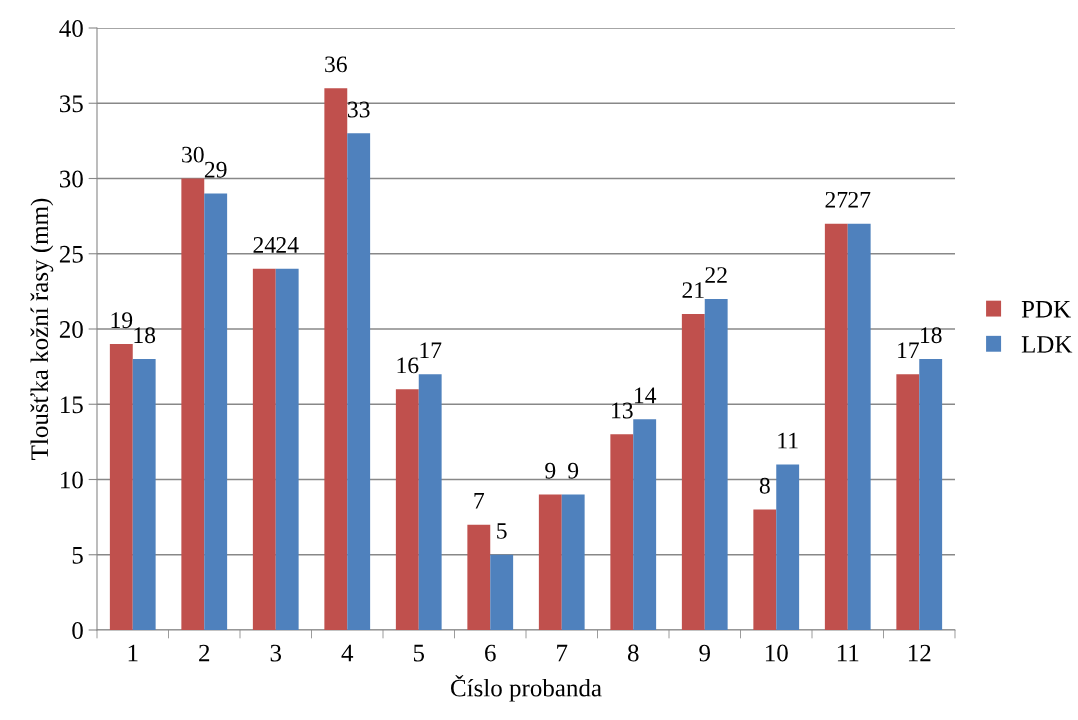 The height and width of the screenshot is (720, 1078). What do you see at coordinates (72, 405) in the screenshot?
I see `y-tick-label: 15` at bounding box center [72, 405].